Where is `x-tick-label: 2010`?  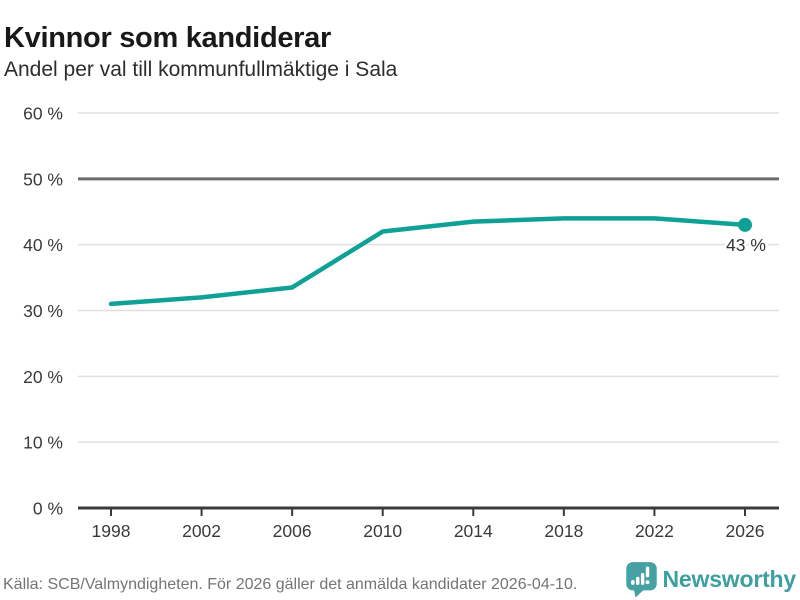 x-tick-label: 2010 is located at coordinates (382, 531).